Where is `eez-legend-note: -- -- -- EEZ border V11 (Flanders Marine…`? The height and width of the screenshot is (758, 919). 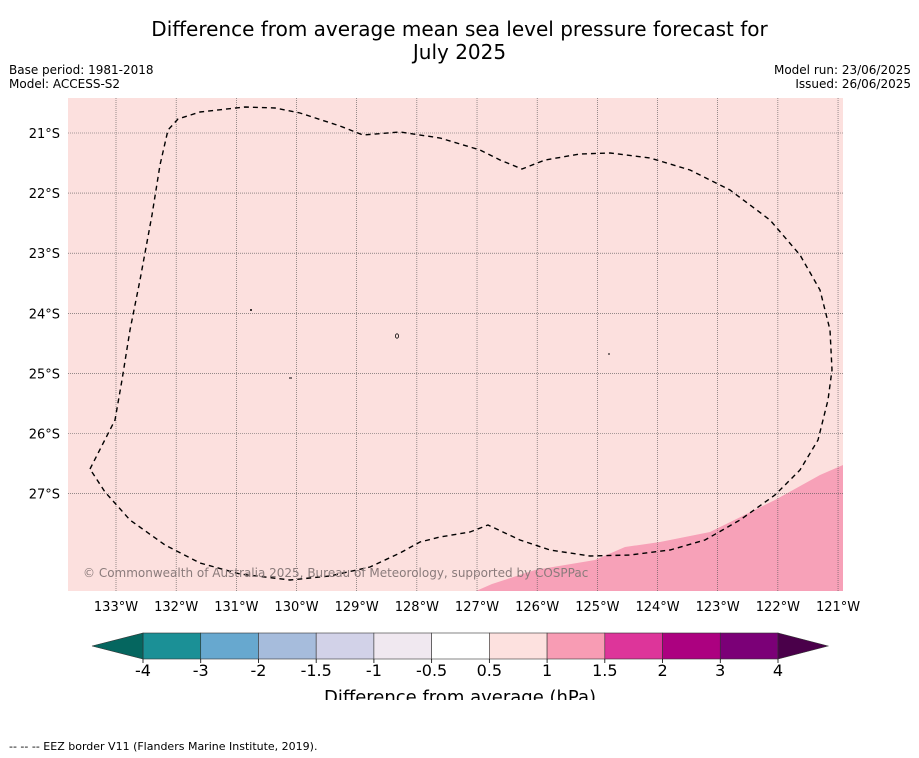 eez-legend-note: -- -- -- EEZ border V11 (Flanders Marine… is located at coordinates (163, 746).